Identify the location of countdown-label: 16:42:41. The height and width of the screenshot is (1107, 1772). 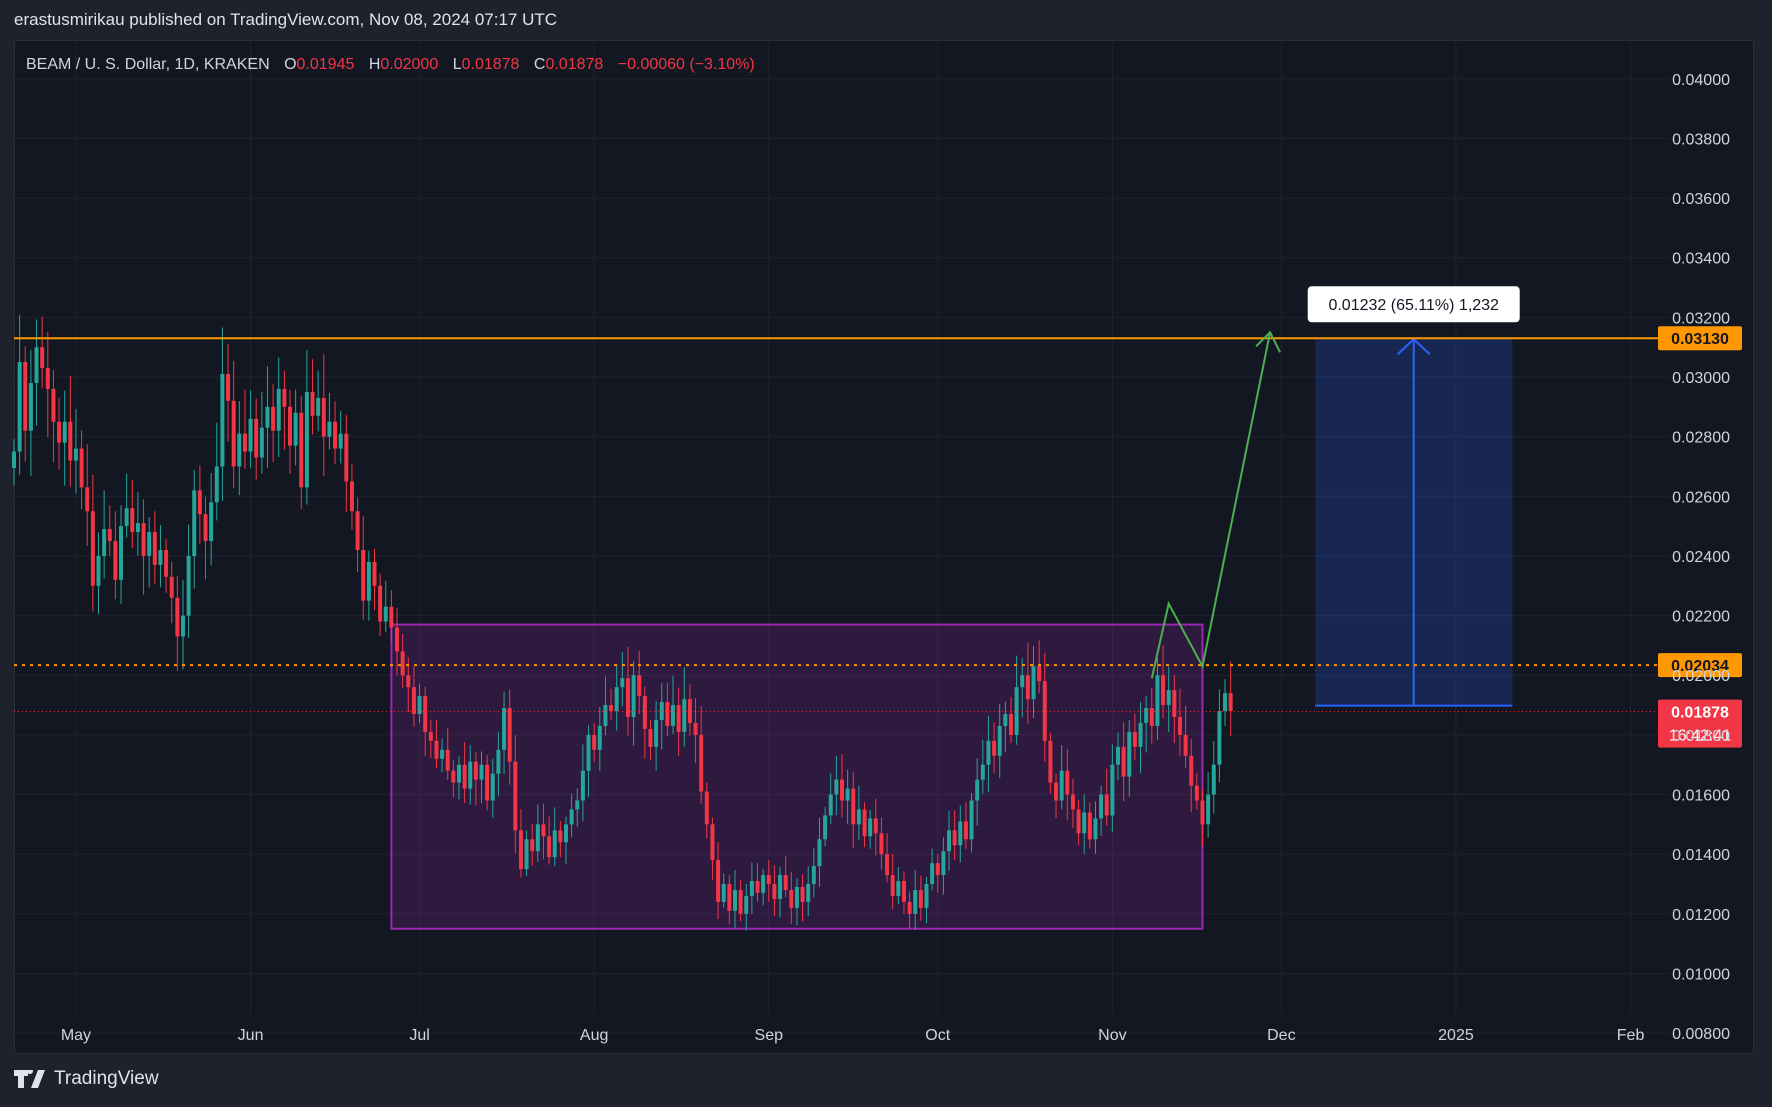
(1700, 736).